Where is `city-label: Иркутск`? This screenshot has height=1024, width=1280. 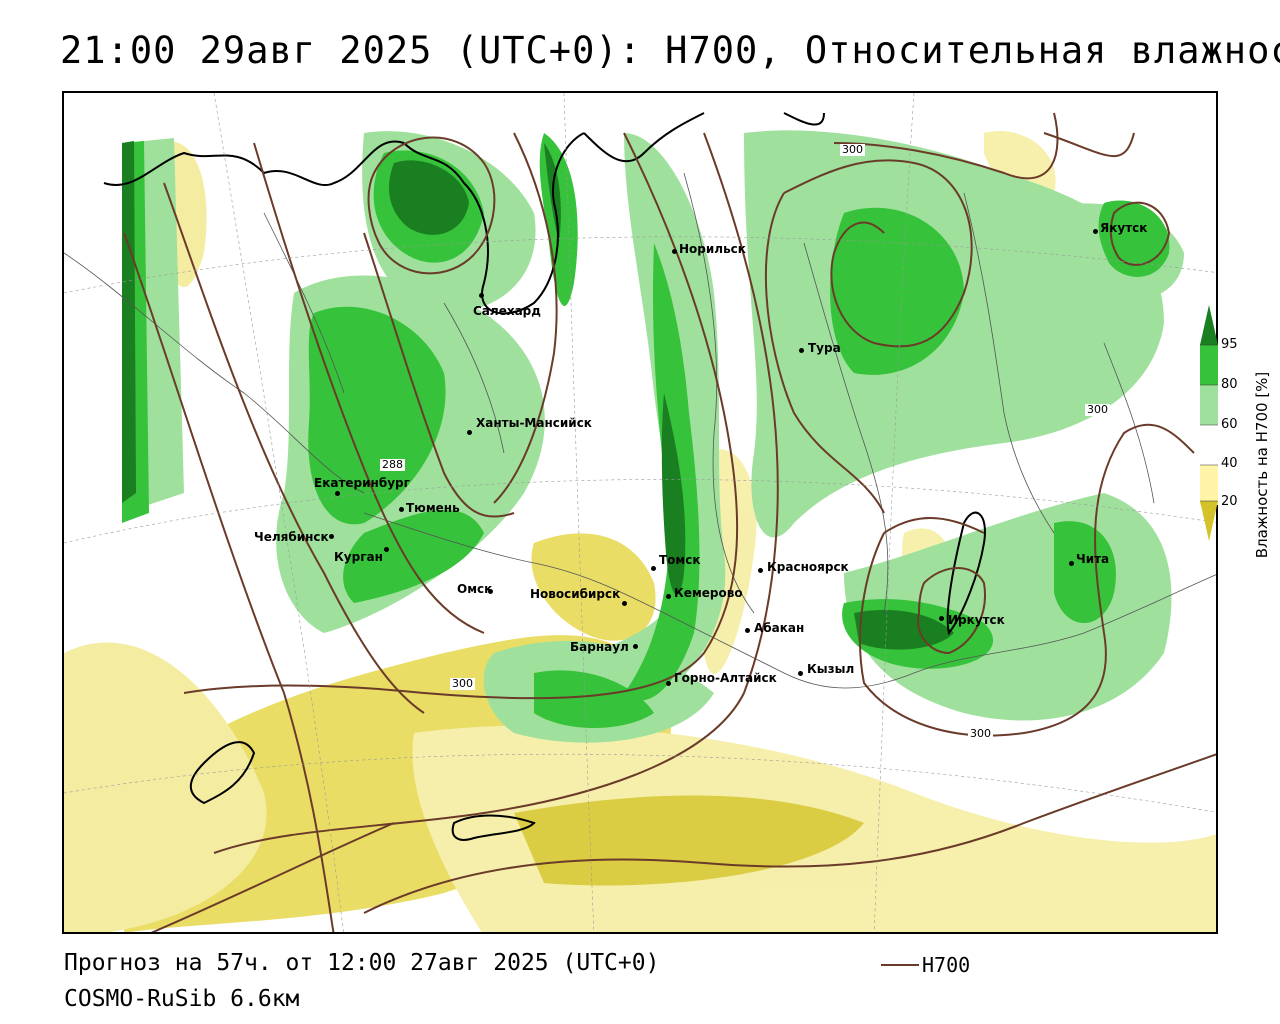 city-label: Иркутск is located at coordinates (976, 620).